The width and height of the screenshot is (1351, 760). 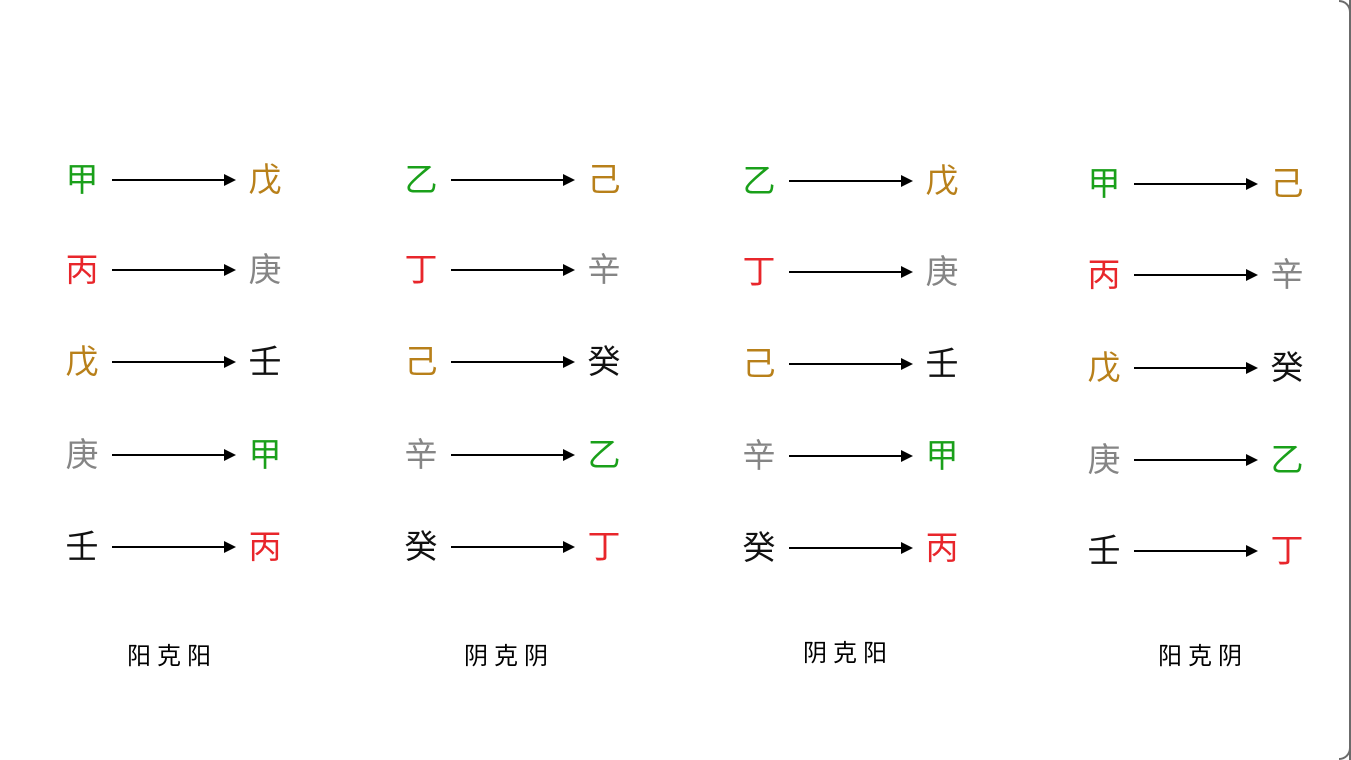 What do you see at coordinates (509, 656) in the screenshot?
I see `group-caption: 阴克阴` at bounding box center [509, 656].